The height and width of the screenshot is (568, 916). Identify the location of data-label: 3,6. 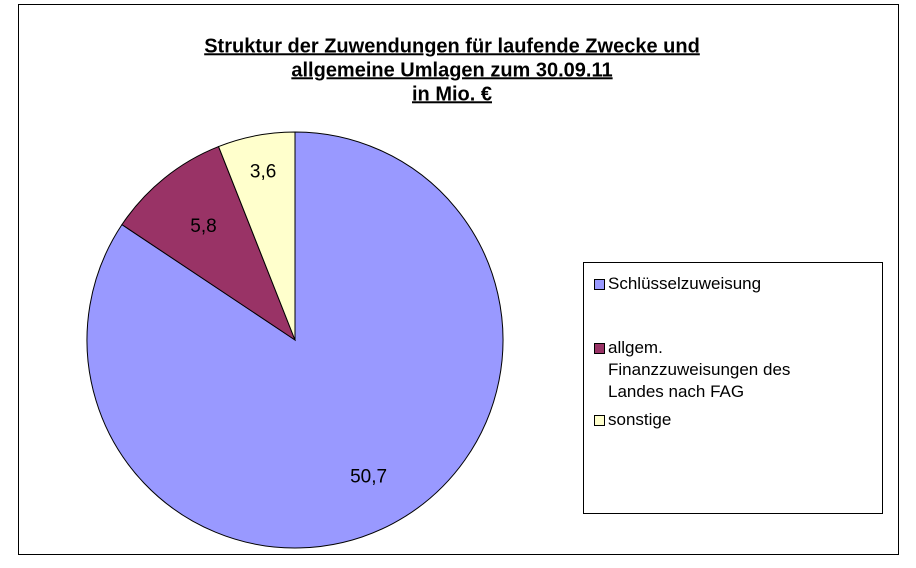
(263, 171).